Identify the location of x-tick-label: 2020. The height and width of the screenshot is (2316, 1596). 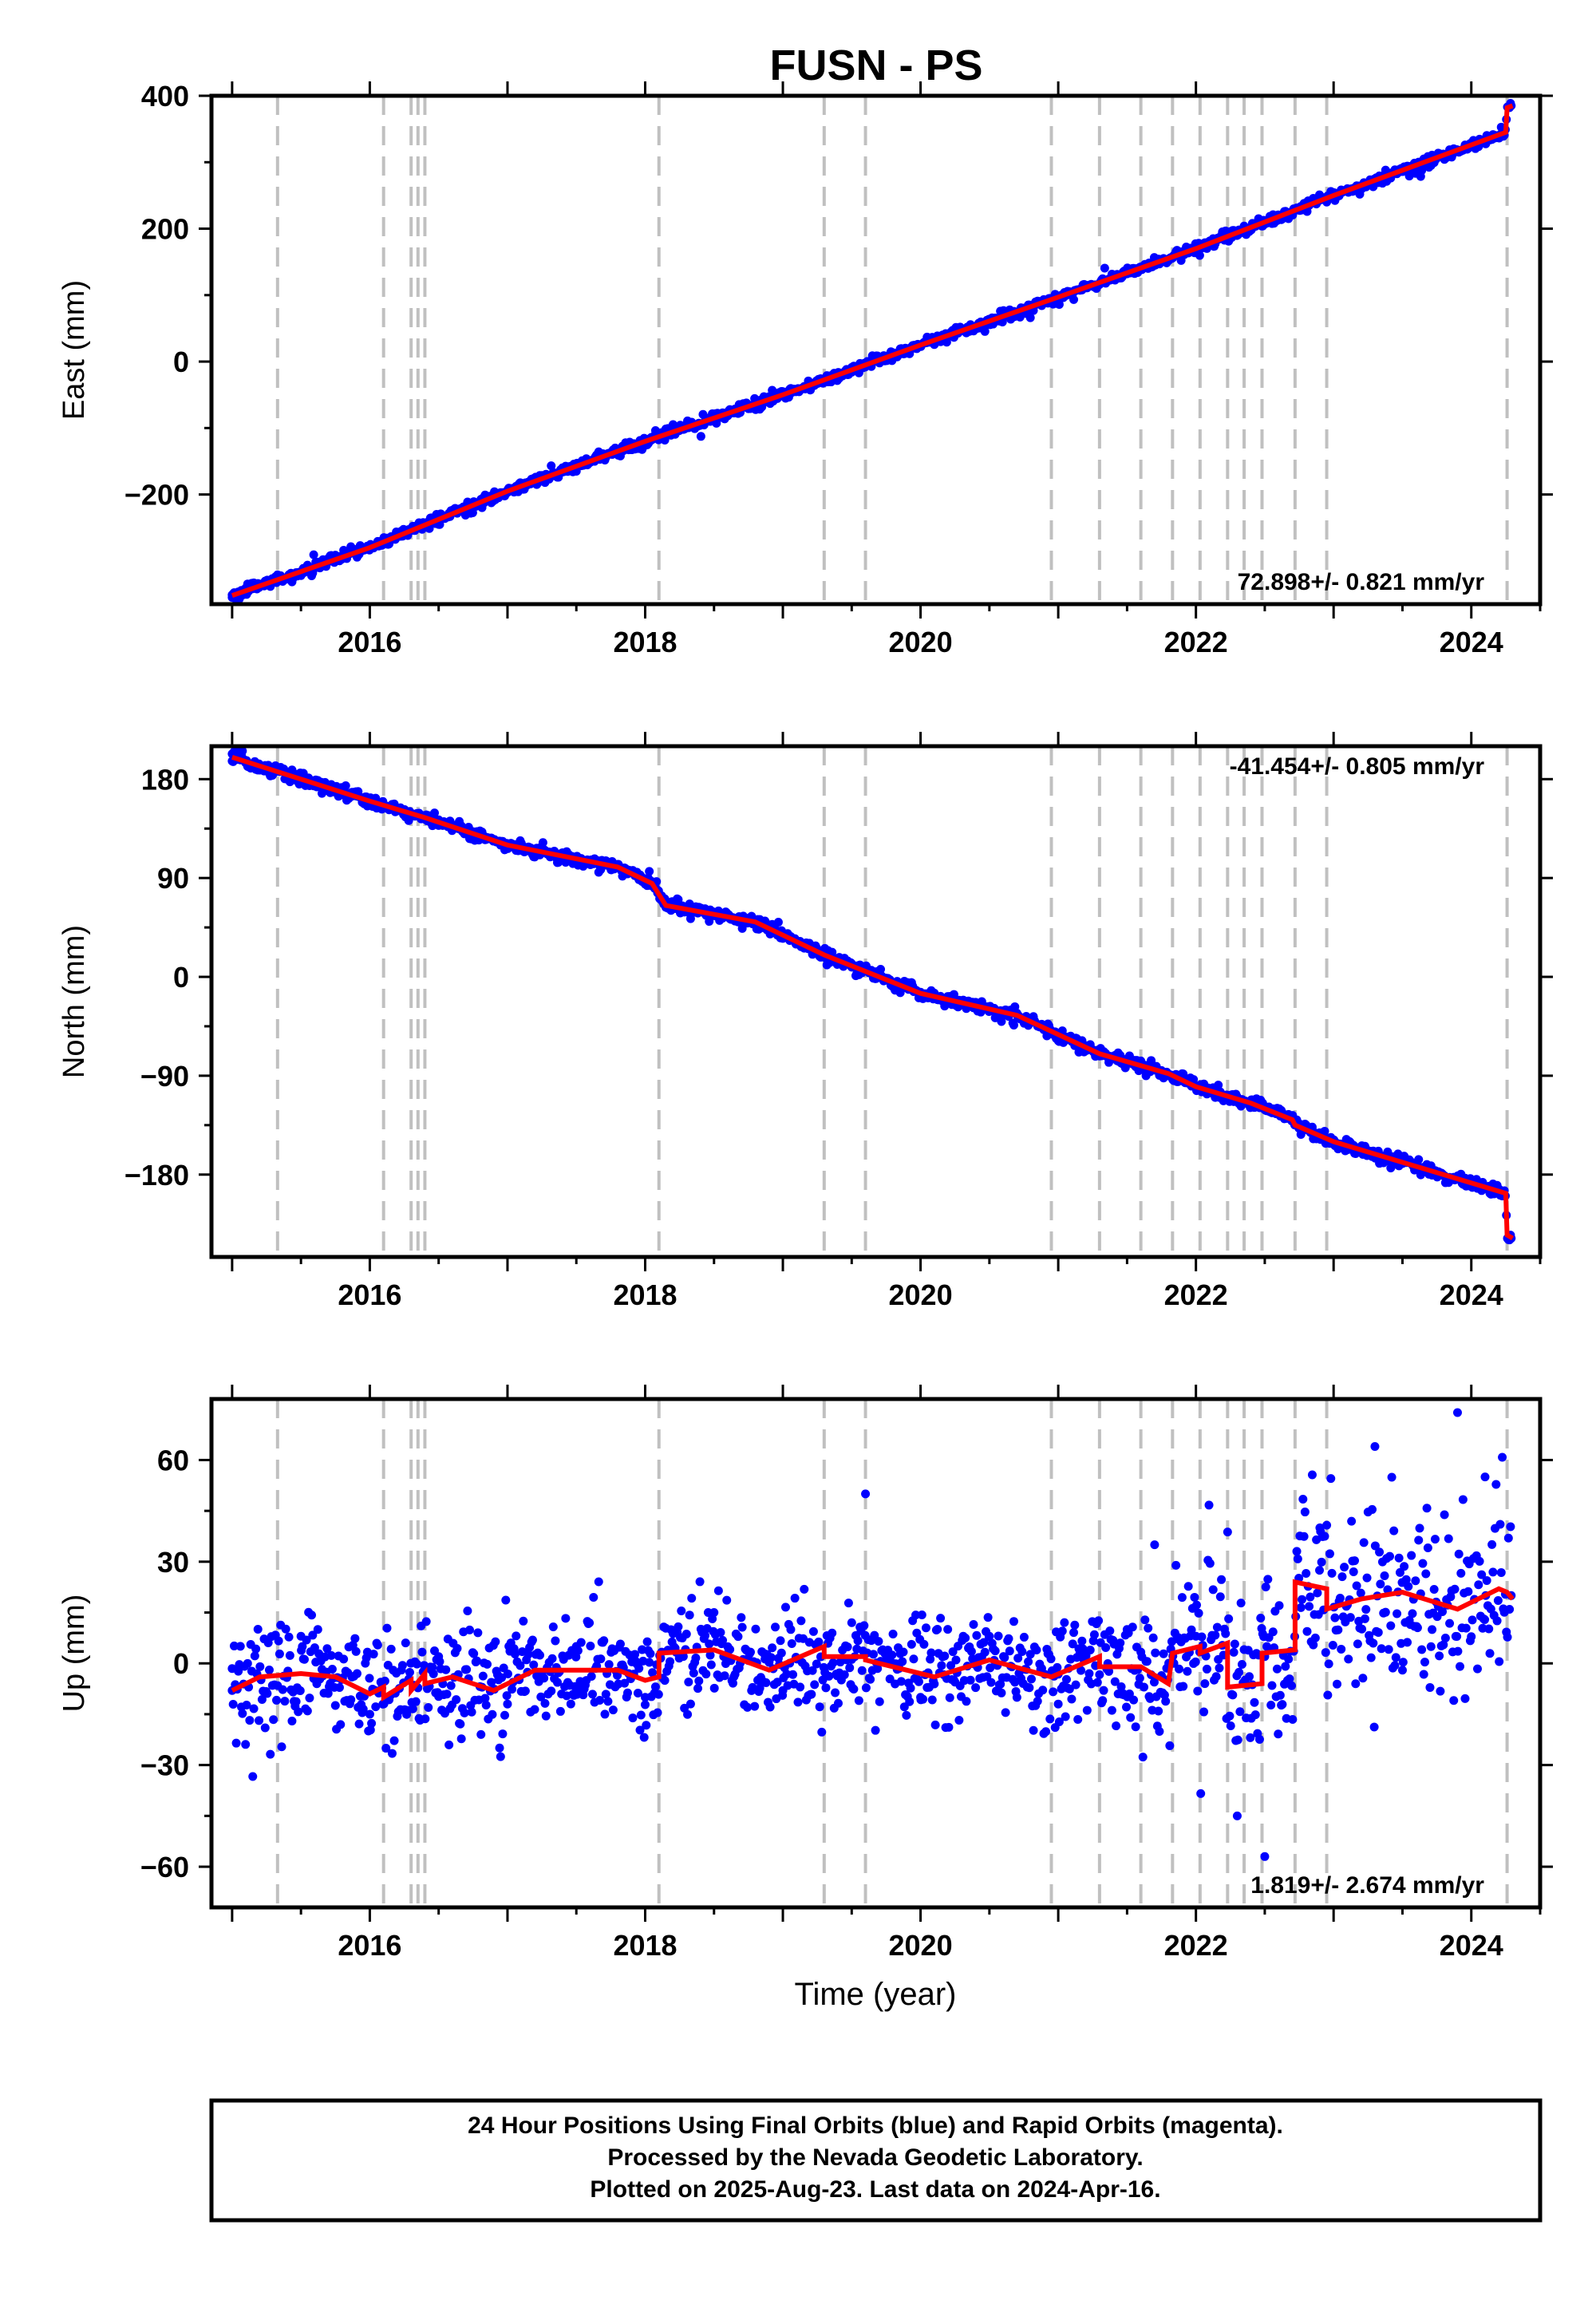
(921, 1295).